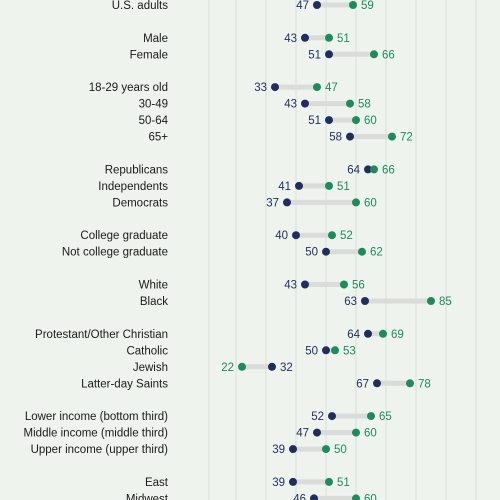  What do you see at coordinates (331, 88) in the screenshot?
I see `value-label-series-b: 47` at bounding box center [331, 88].